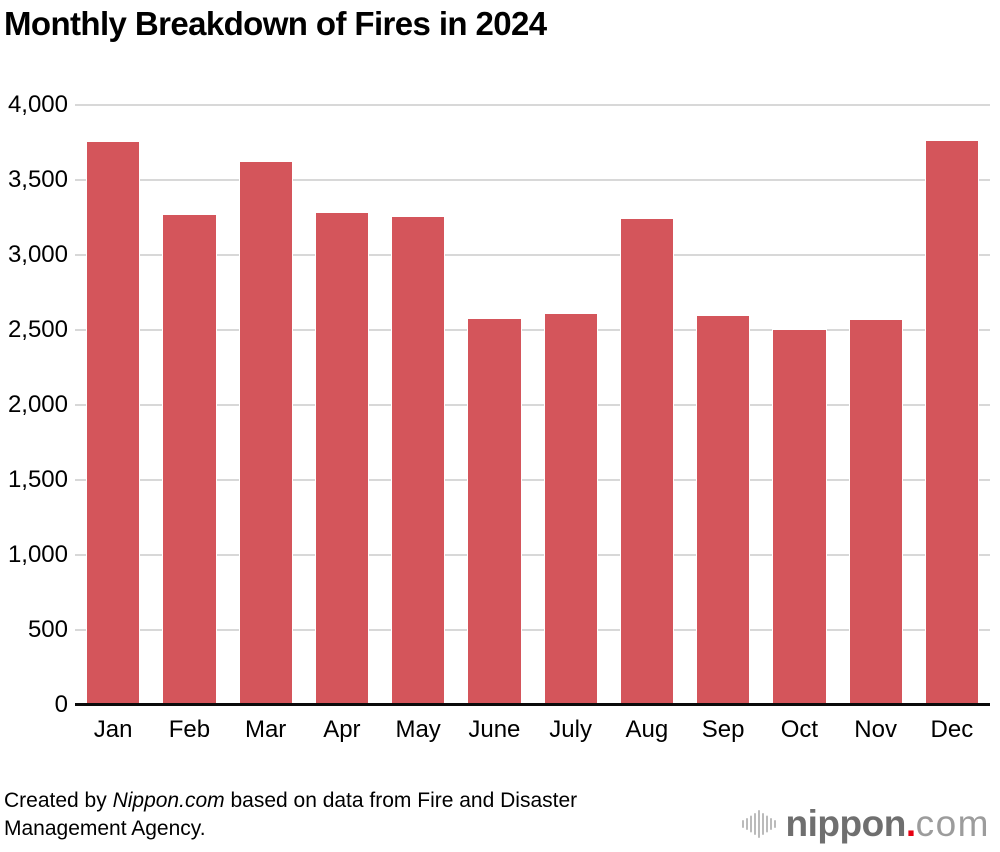  I want to click on soundwave-bars-icon, so click(758, 824).